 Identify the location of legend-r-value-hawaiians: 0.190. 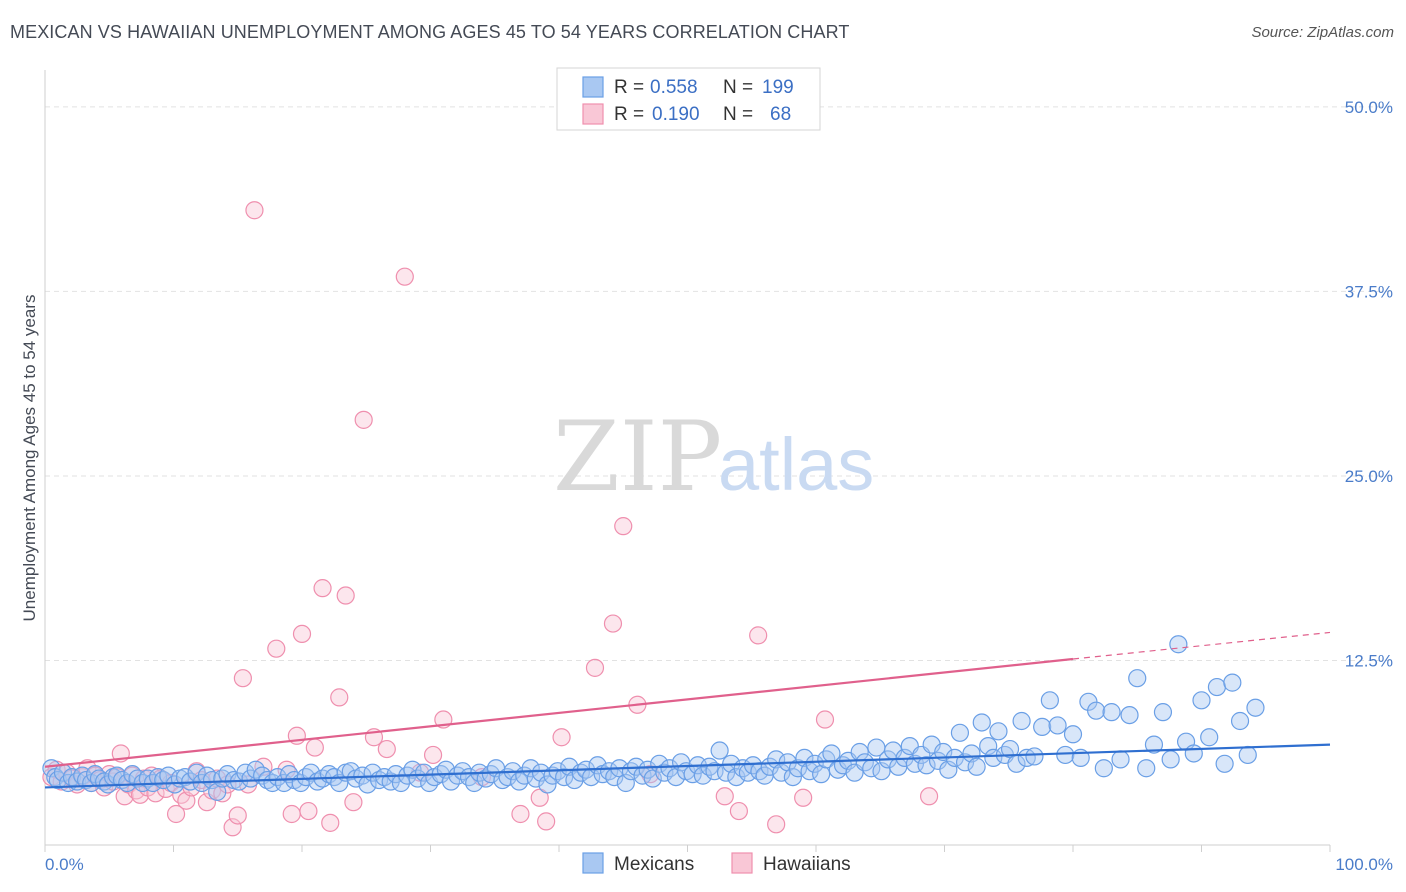
(676, 114).